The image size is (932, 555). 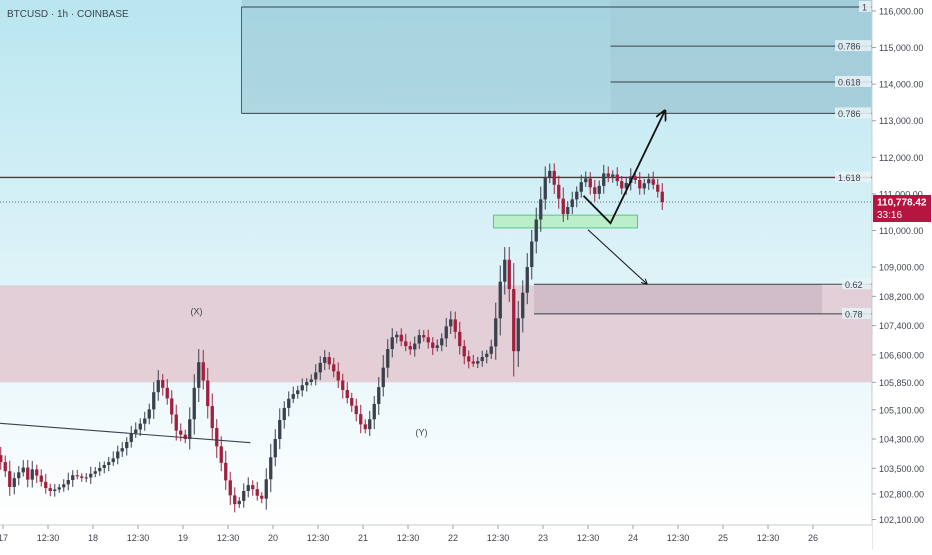 What do you see at coordinates (901, 410) in the screenshot?
I see `price-tick-label: 105,100.00` at bounding box center [901, 410].